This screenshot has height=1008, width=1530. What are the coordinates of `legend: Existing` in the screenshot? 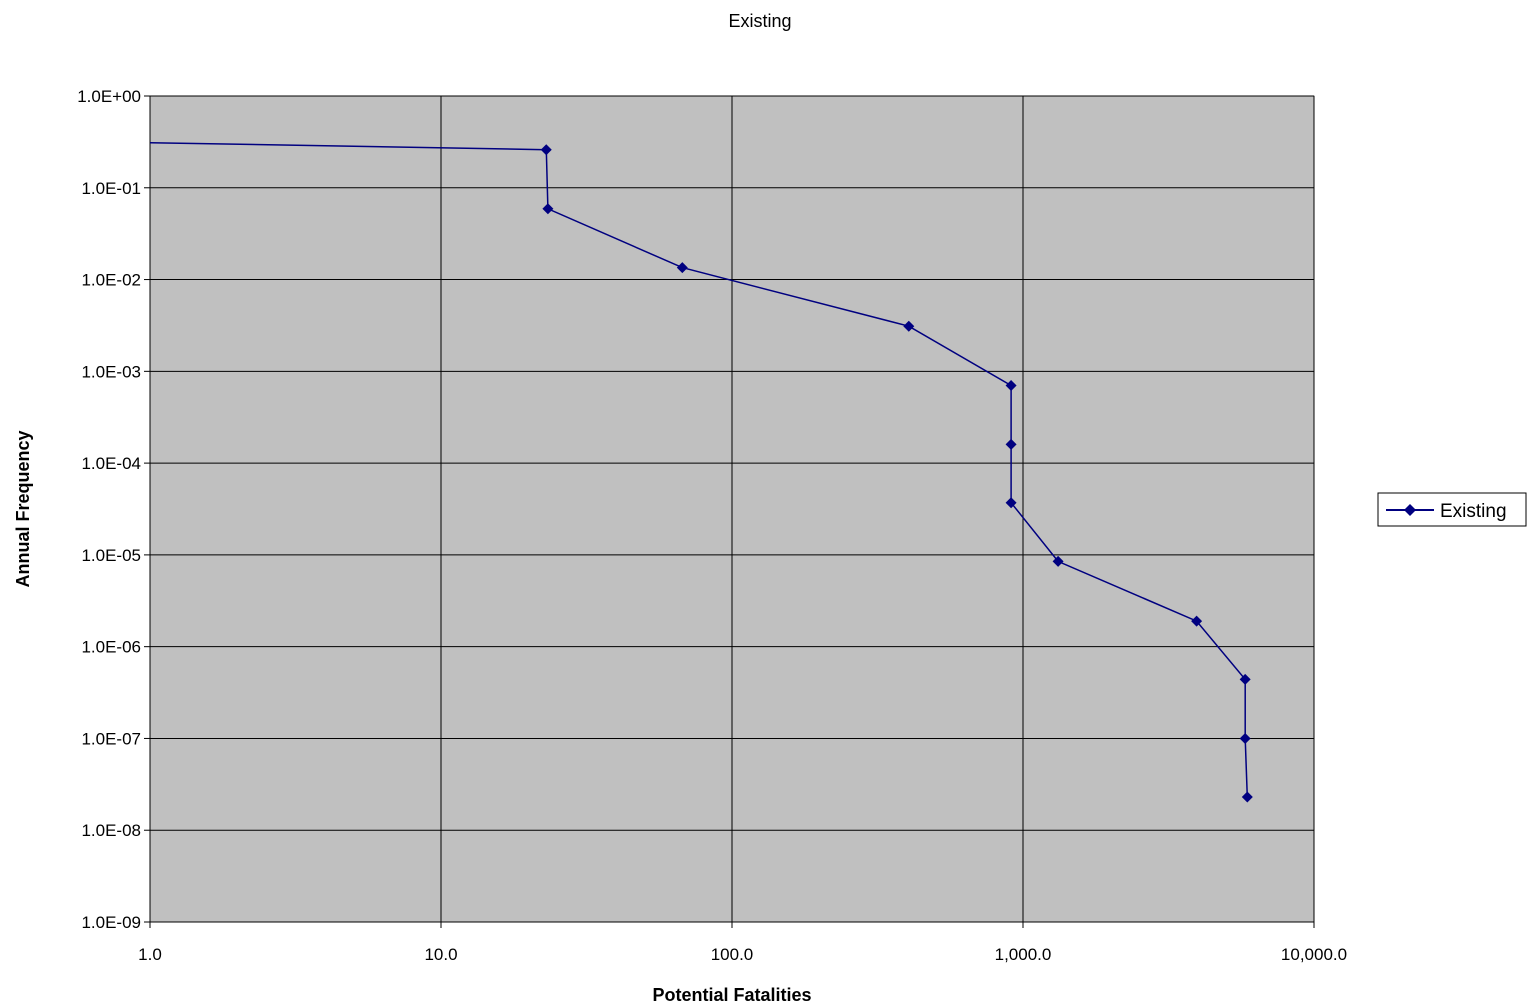 It's located at (1452, 509).